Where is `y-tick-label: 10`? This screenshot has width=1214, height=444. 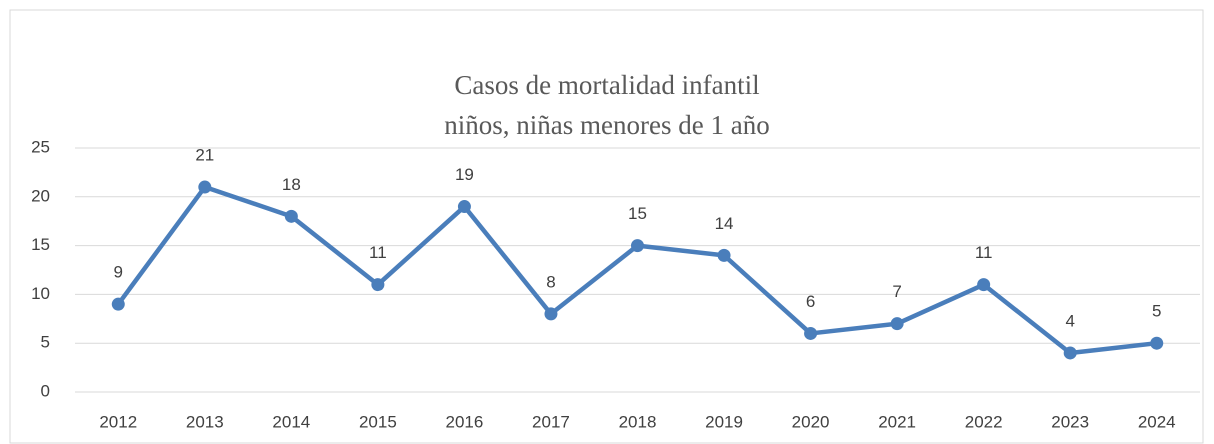 y-tick-label: 10 is located at coordinates (40, 293).